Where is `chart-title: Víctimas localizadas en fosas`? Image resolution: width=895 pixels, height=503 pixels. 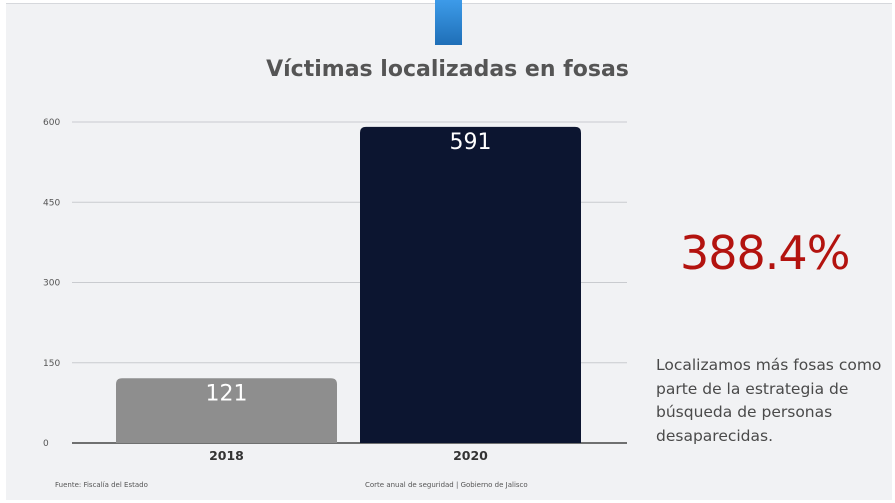 chart-title: Víctimas localizadas en fosas is located at coordinates (447, 69).